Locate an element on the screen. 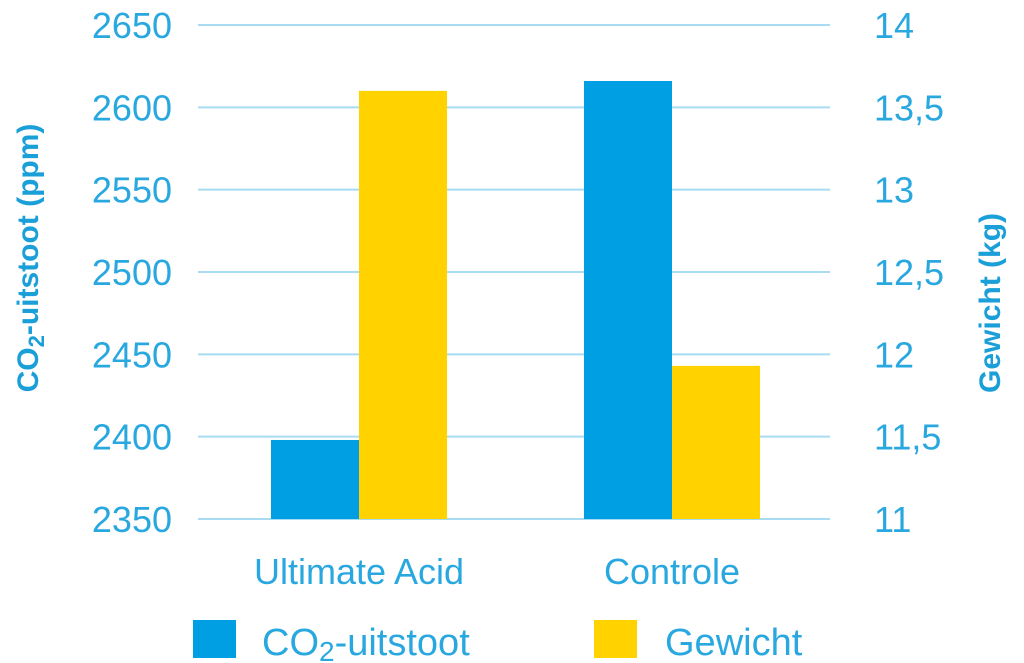 The width and height of the screenshot is (1024, 663). left-tick-label: 2550 is located at coordinates (132, 190).